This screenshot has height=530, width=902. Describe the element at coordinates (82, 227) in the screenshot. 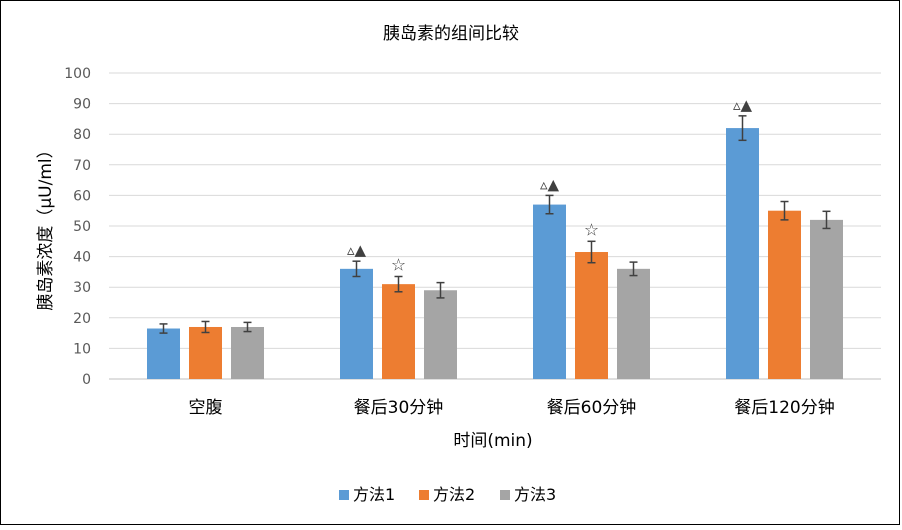

I see `y-tick-label: 50` at that location.